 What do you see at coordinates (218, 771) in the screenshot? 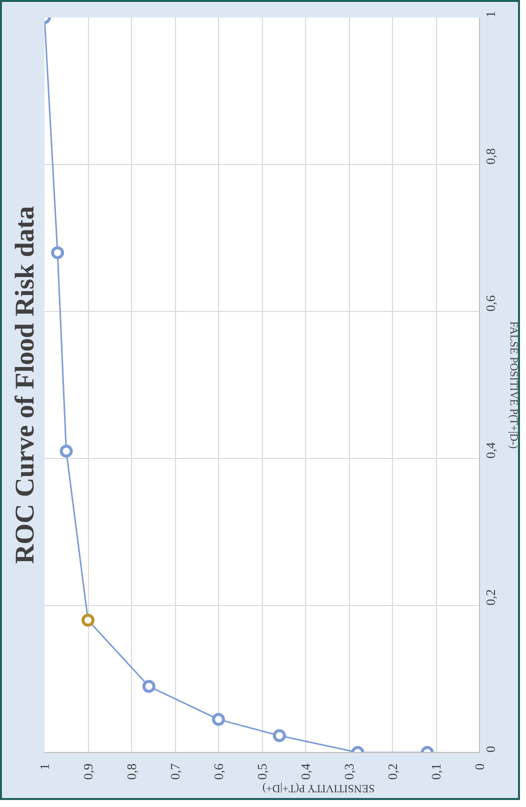
I see `x-tick-label: 0,6` at bounding box center [218, 771].